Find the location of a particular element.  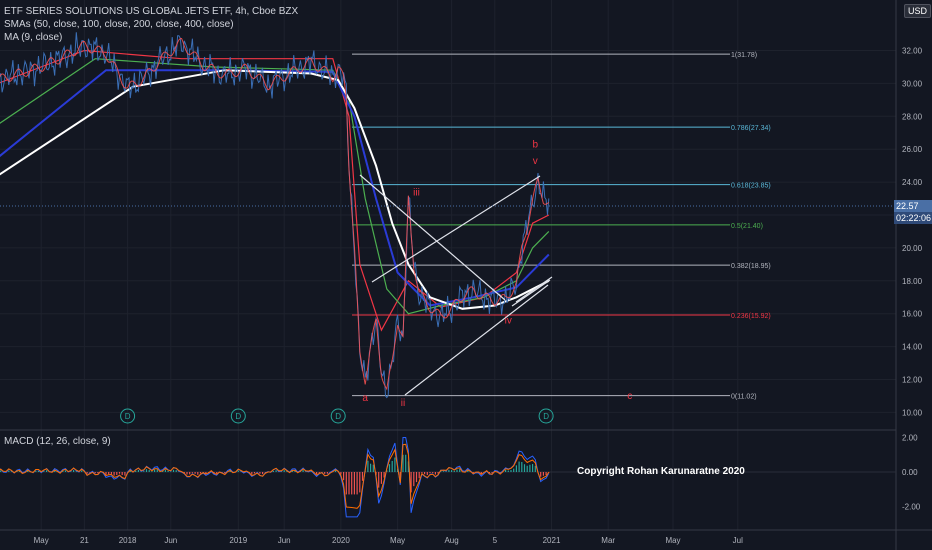

macd-axis: 2.00 0.00 -2.00 is located at coordinates (911, 473).